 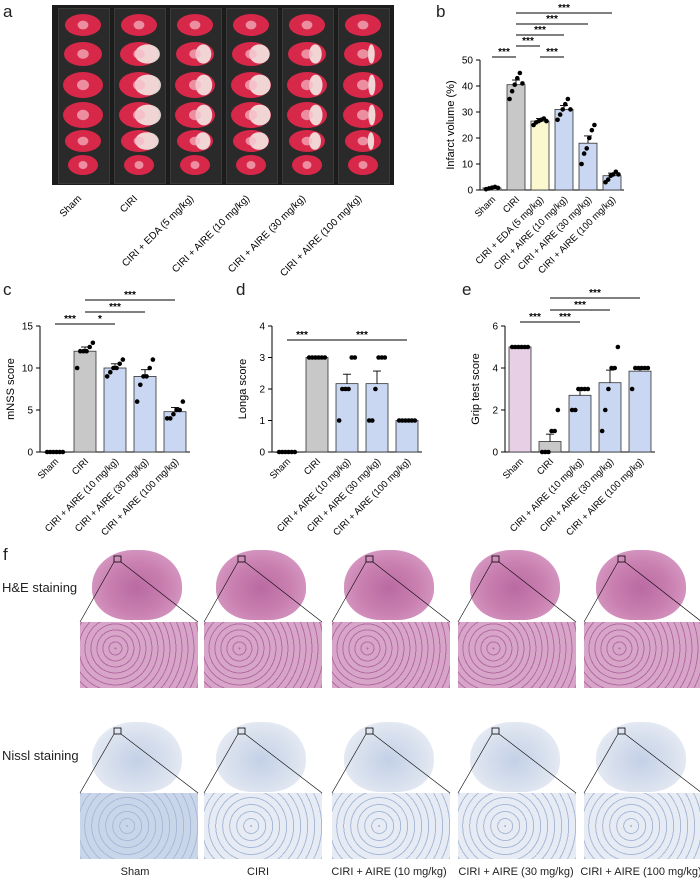 What do you see at coordinates (468, 87) in the screenshot?
I see `y-tick-label: 40` at bounding box center [468, 87].